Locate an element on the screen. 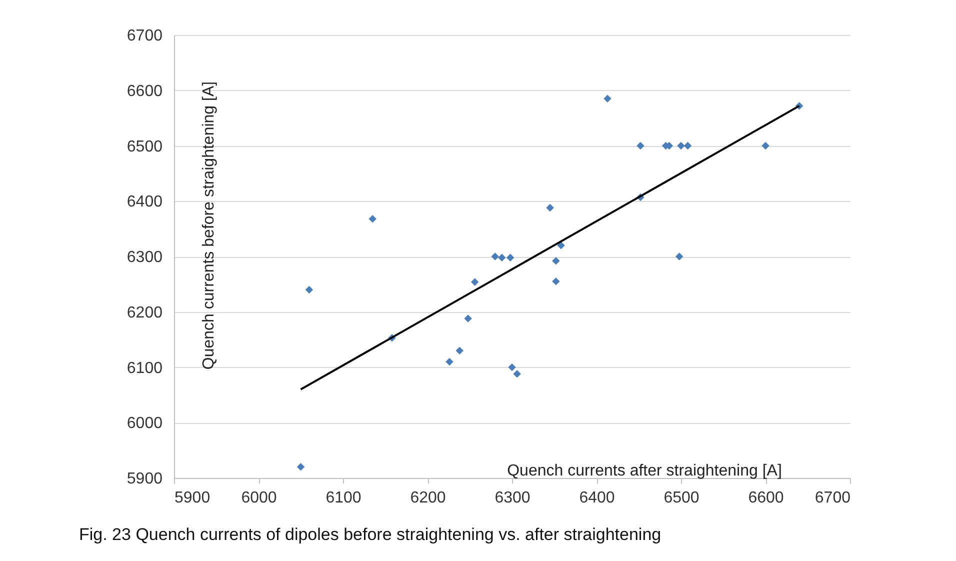 The width and height of the screenshot is (956, 561). y-tick-label: 6400 is located at coordinates (144, 202).